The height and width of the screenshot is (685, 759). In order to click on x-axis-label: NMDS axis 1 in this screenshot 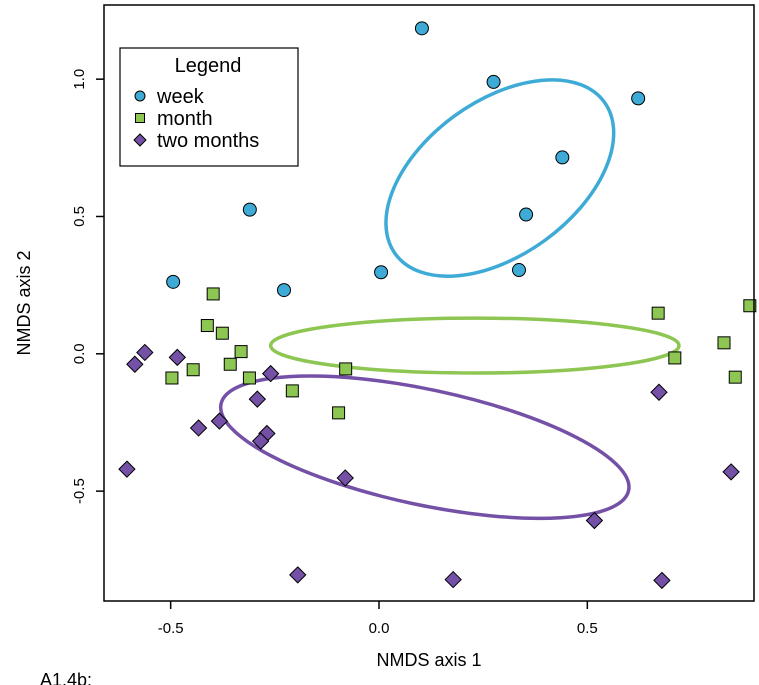, I will do `click(428, 660)`.